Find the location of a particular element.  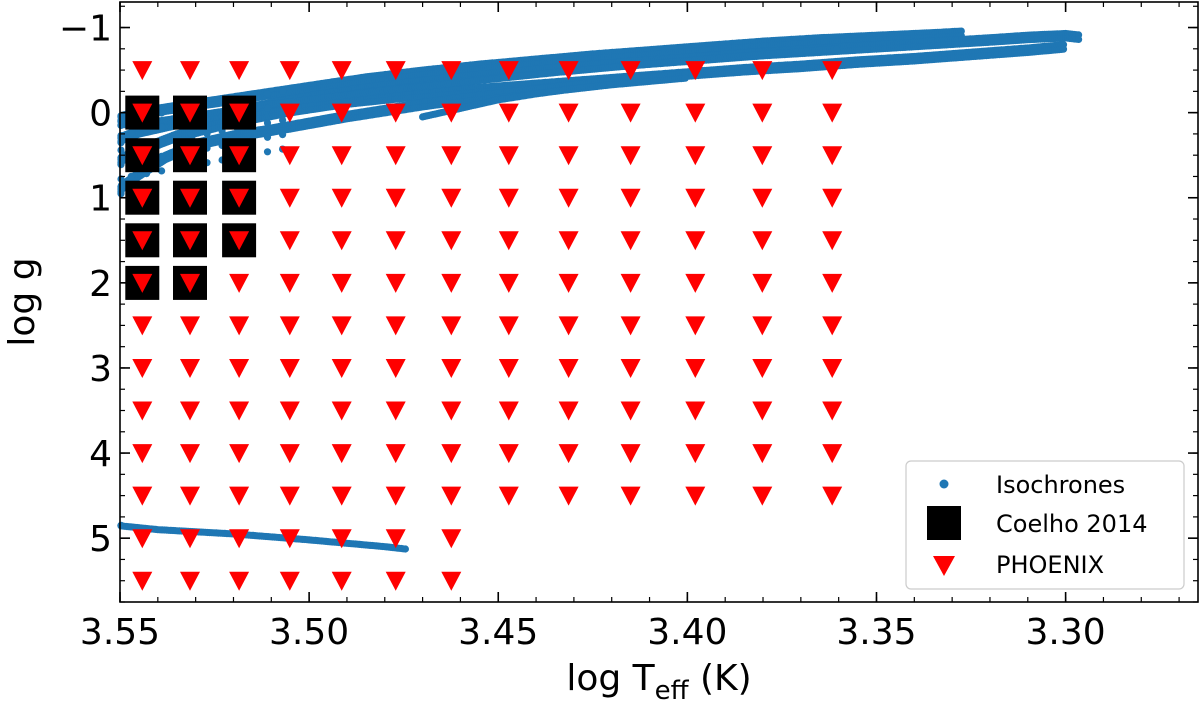

y-tick-label: 3 is located at coordinates (100, 369).